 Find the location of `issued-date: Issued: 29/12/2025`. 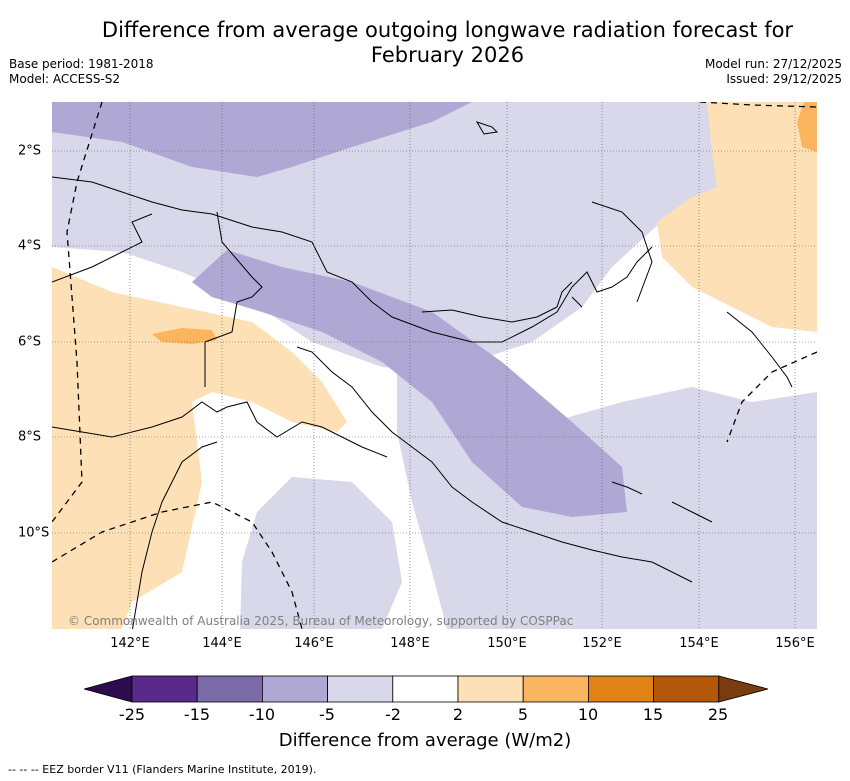

issued-date: Issued: 29/12/2025 is located at coordinates (784, 79).